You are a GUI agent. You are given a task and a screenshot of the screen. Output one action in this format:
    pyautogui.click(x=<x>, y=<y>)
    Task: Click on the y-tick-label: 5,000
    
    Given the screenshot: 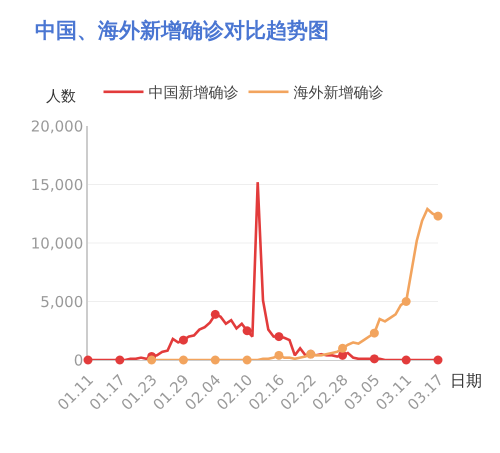 What is the action you would take?
    pyautogui.click(x=62, y=301)
    